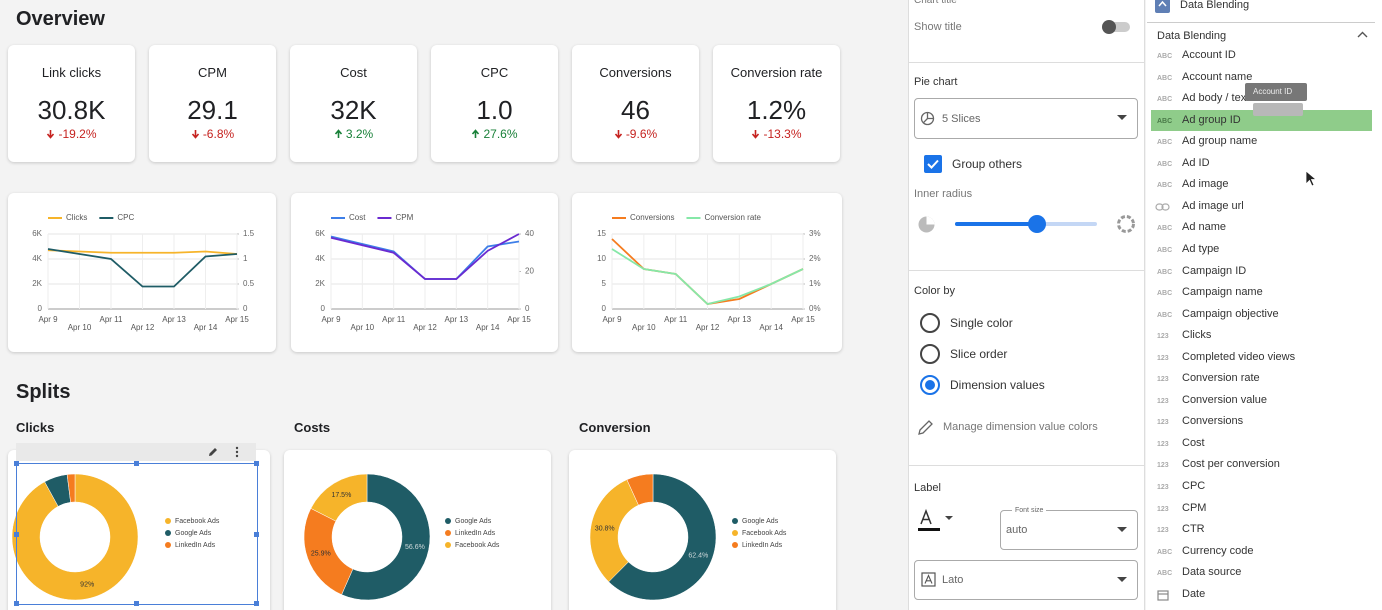 The width and height of the screenshot is (1382, 610). Describe the element at coordinates (1026, 580) in the screenshot. I see `font-dropdown` at that location.